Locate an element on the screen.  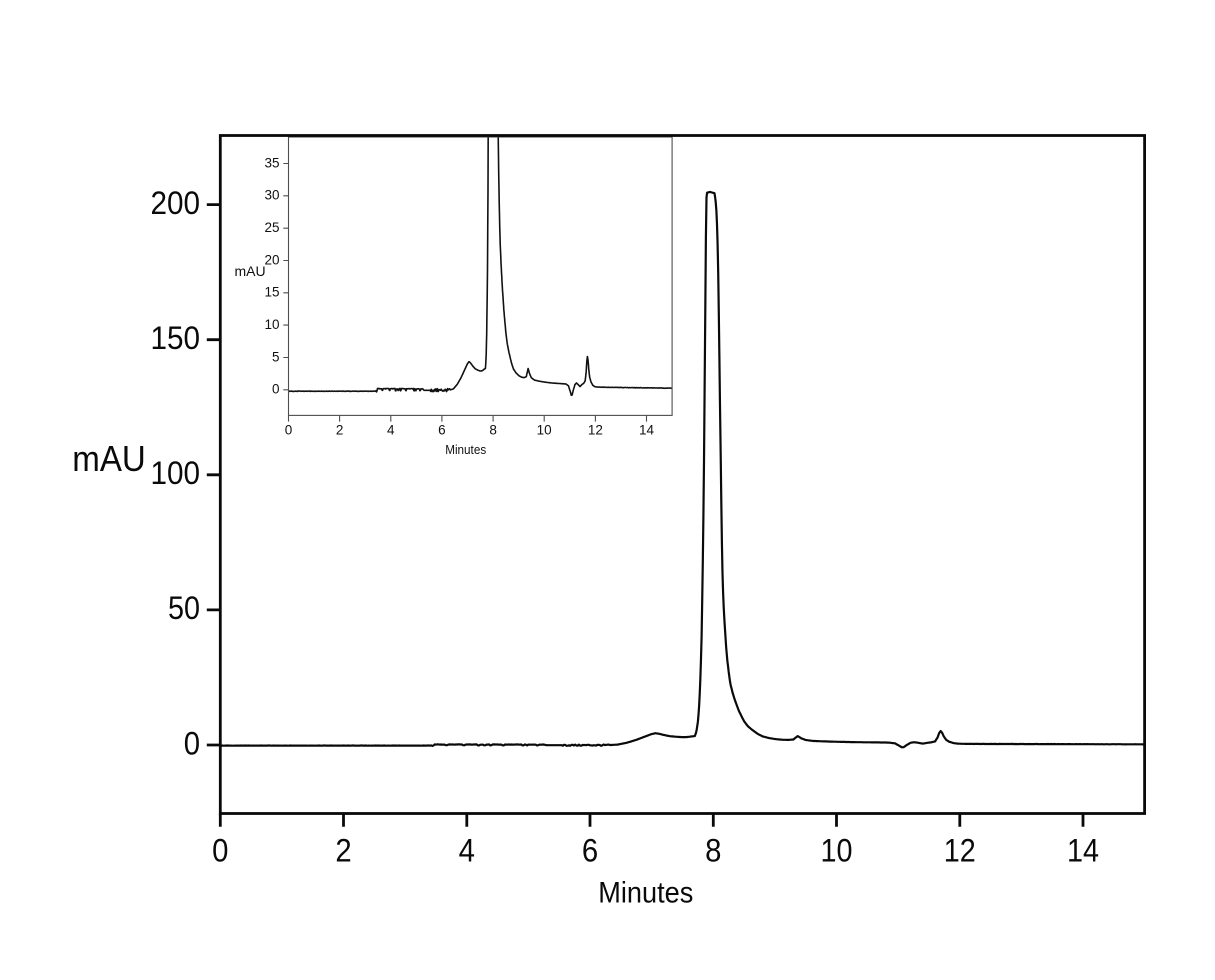
svg-text: 150 is located at coordinates (176, 338).